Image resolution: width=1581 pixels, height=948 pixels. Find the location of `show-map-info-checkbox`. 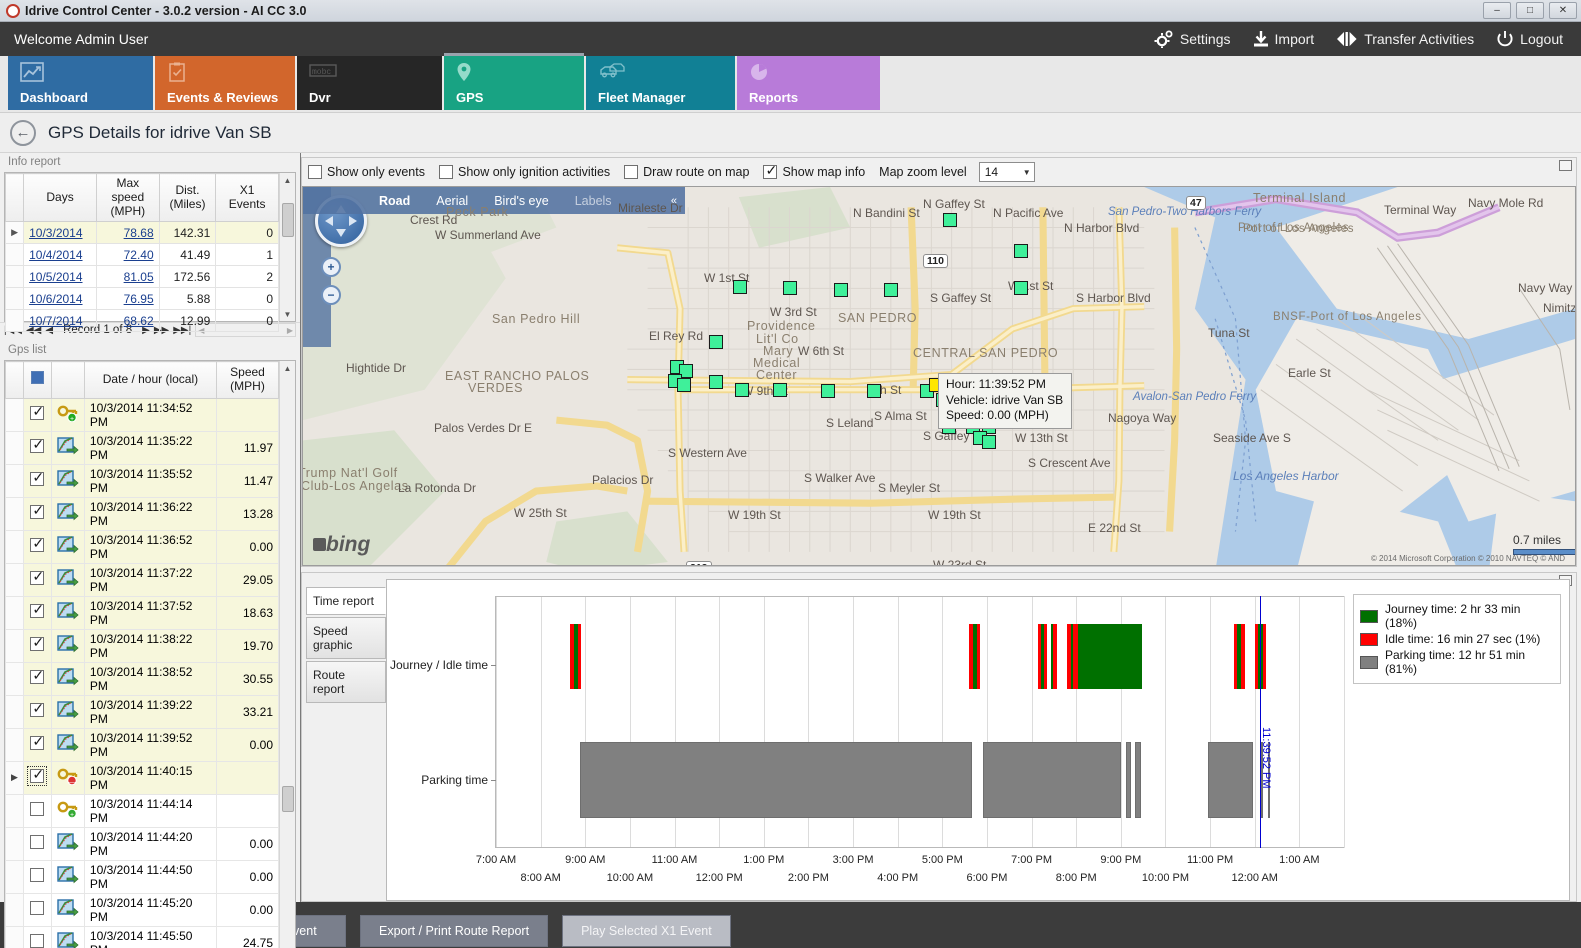

show-map-info-checkbox is located at coordinates (770, 170).